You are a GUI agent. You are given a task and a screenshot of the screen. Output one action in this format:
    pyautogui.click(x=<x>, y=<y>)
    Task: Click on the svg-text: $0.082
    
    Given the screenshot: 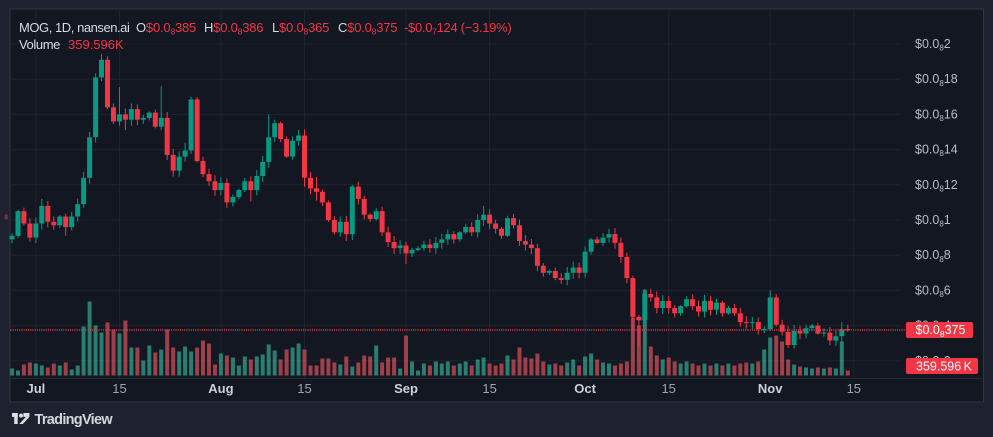 What is the action you would take?
    pyautogui.click(x=933, y=45)
    